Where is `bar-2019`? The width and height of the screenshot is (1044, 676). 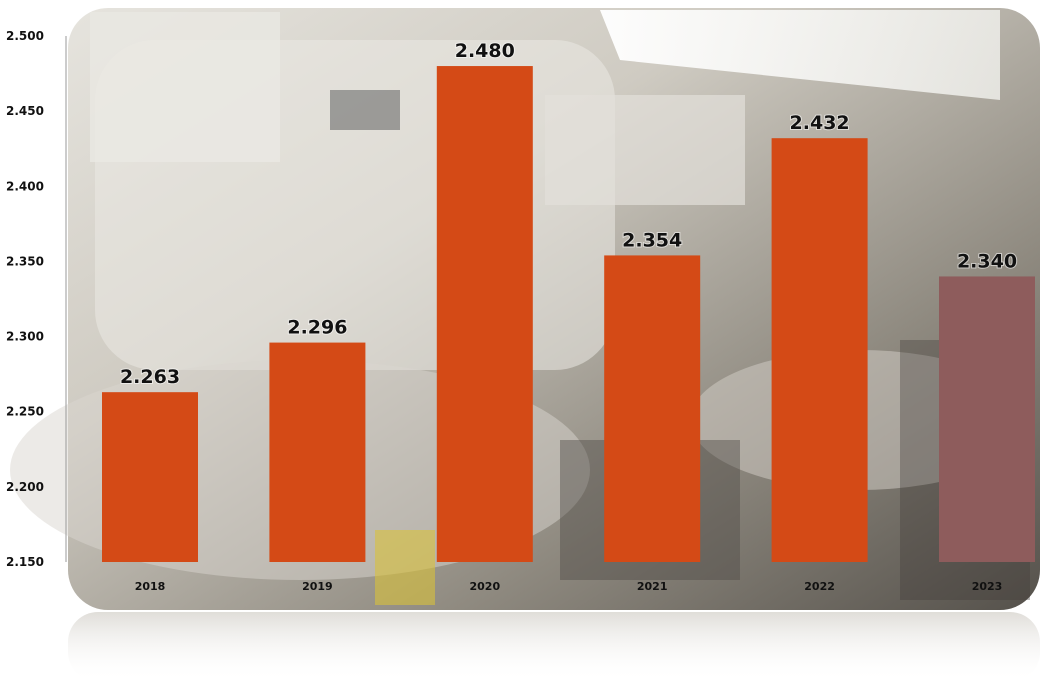 bar-2019 is located at coordinates (317, 452).